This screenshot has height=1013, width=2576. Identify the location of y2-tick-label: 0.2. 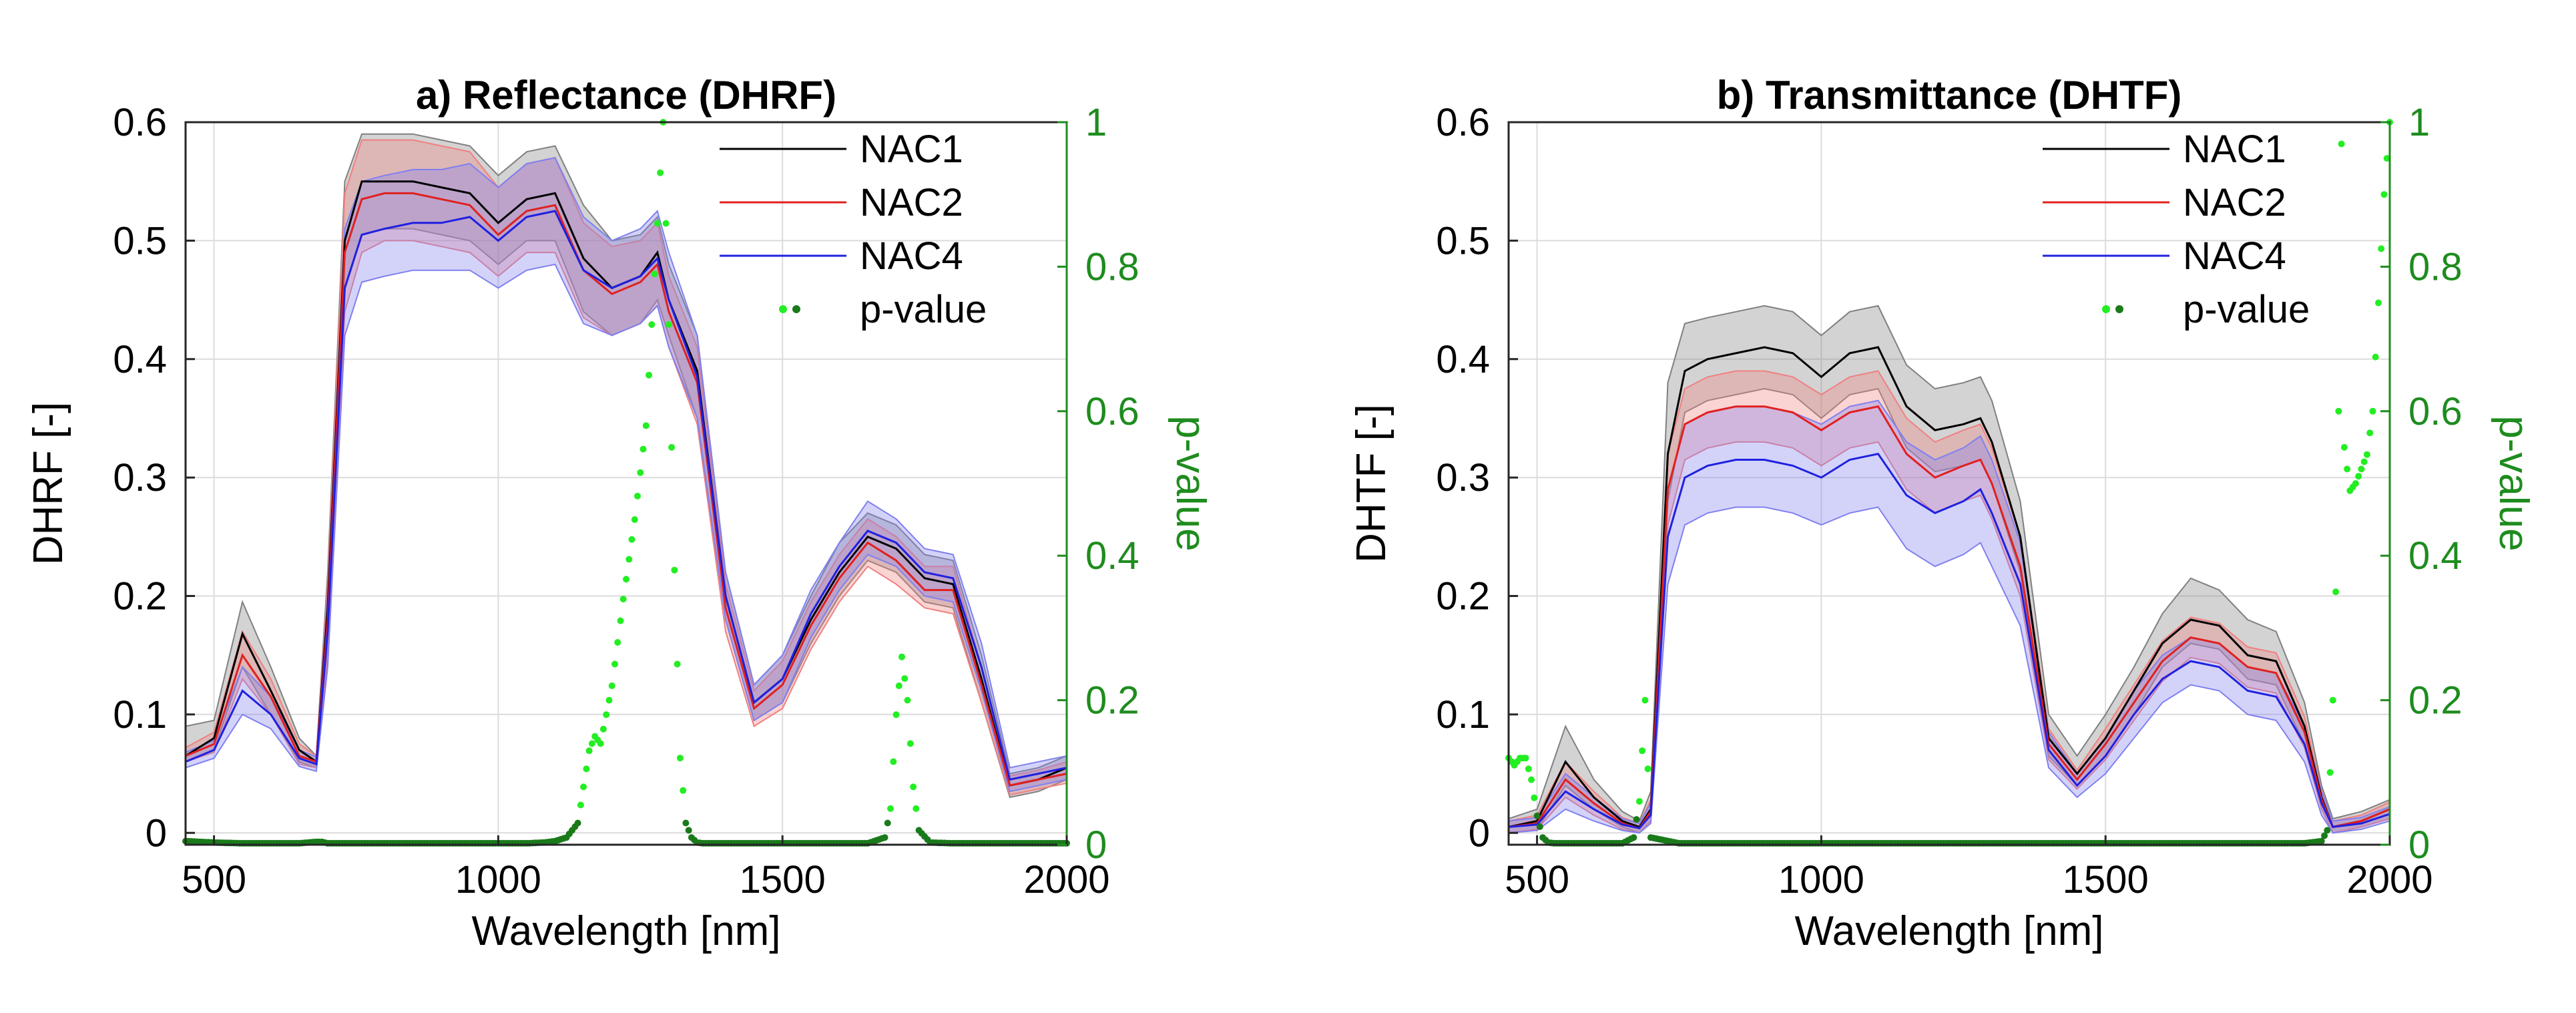
(1112, 701).